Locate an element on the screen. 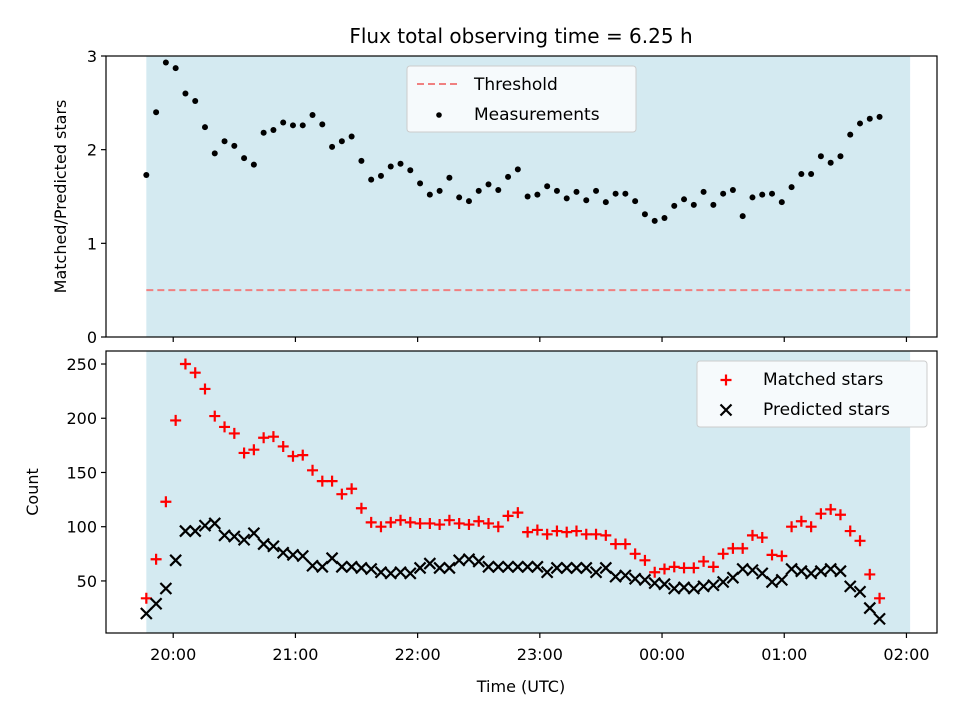  legend-threshold-label: Threshold is located at coordinates (515, 85).